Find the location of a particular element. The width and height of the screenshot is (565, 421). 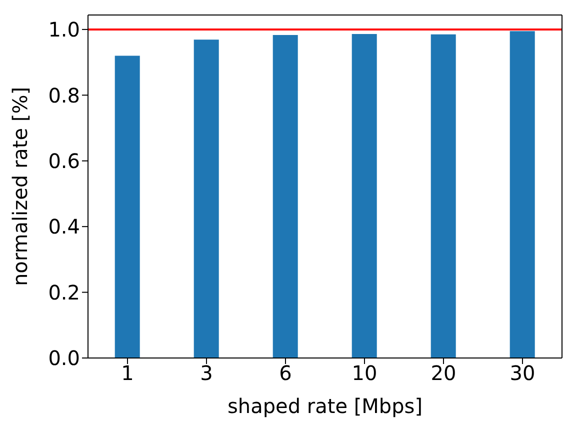

y-tick-label: 0.4 is located at coordinates (64, 226).